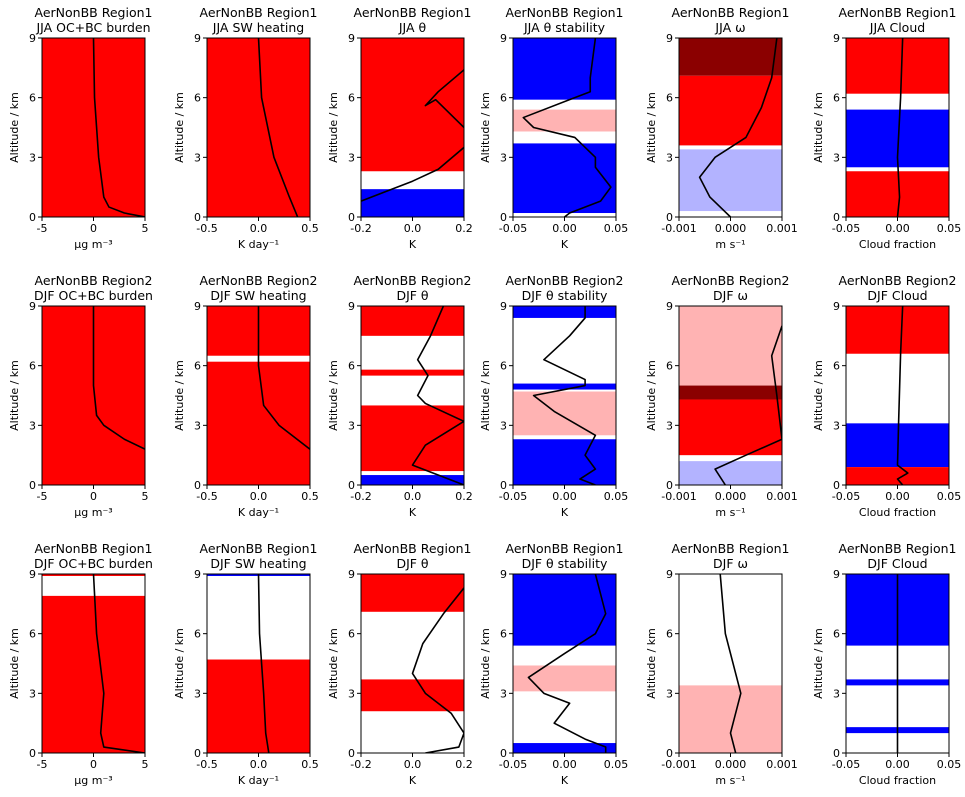 This screenshot has height=797, width=965. Describe the element at coordinates (565, 295) in the screenshot. I see `panel-subtitle: DJF θ stability` at that location.